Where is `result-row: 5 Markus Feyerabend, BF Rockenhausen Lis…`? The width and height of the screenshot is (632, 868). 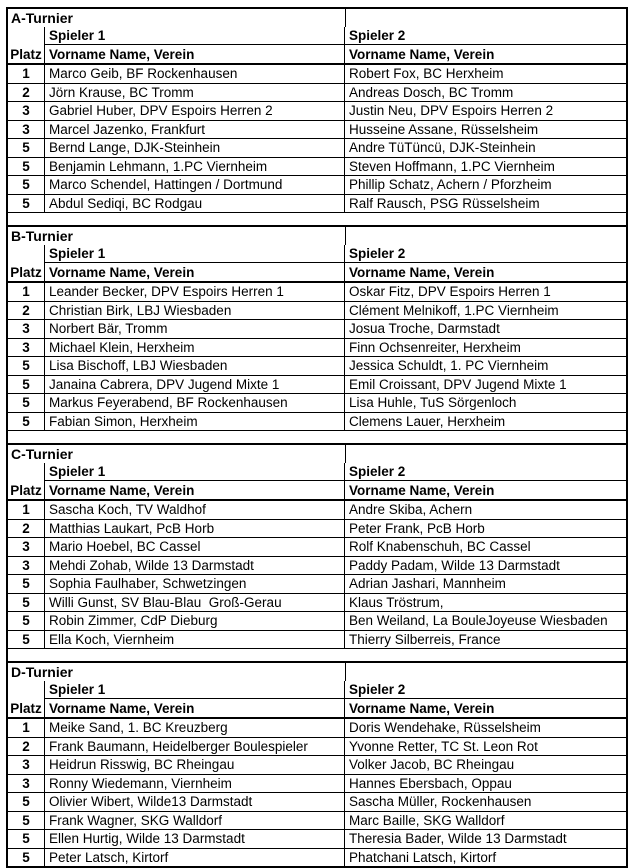
result-row: 5 Markus Feyerabend, BF Rockenhausen Lis… is located at coordinates (317, 402).